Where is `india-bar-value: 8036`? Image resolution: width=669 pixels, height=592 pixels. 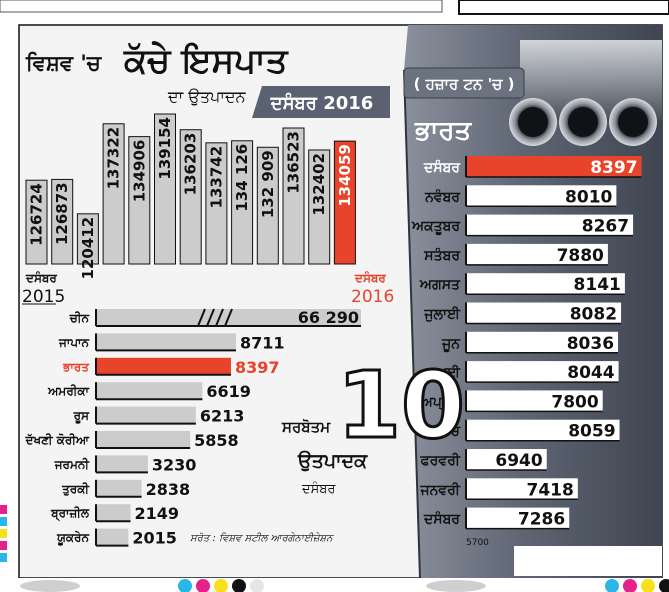
india-bar-value: 8036 is located at coordinates (590, 344).